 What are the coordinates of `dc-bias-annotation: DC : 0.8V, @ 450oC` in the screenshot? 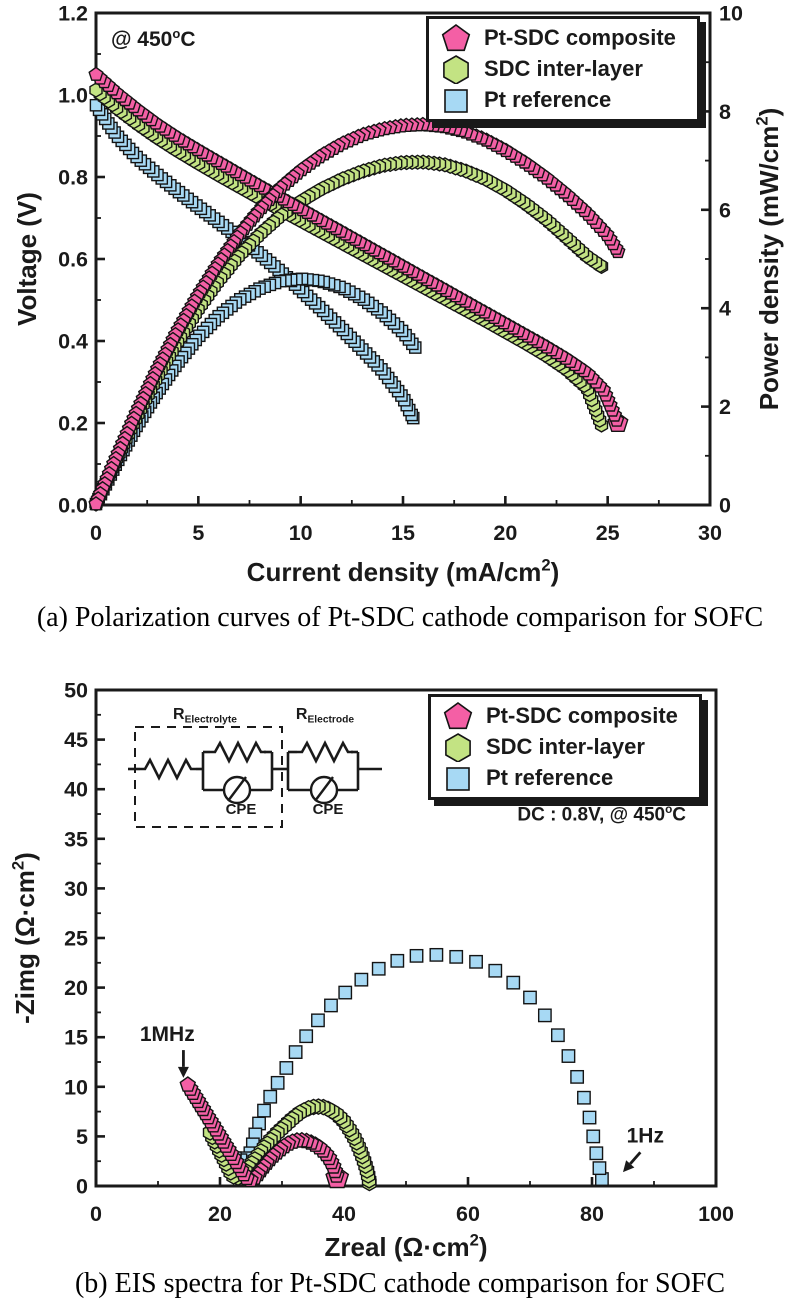 It's located at (601, 814).